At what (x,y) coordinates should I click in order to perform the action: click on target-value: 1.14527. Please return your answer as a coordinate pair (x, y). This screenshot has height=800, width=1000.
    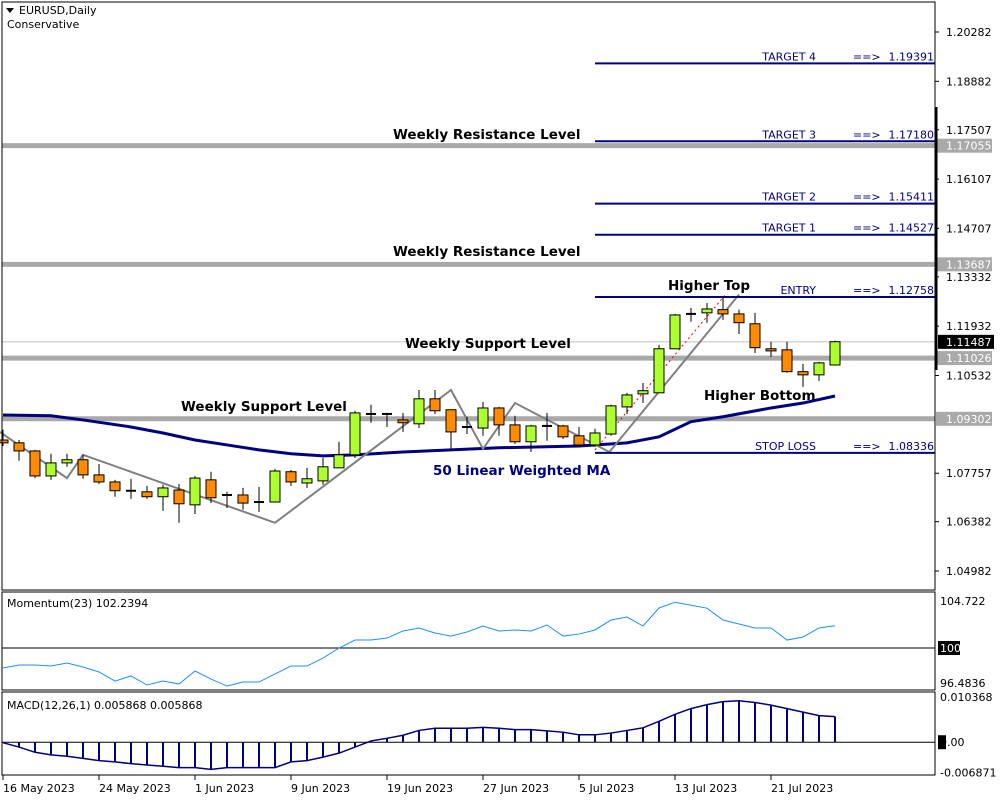
    Looking at the image, I should click on (912, 228).